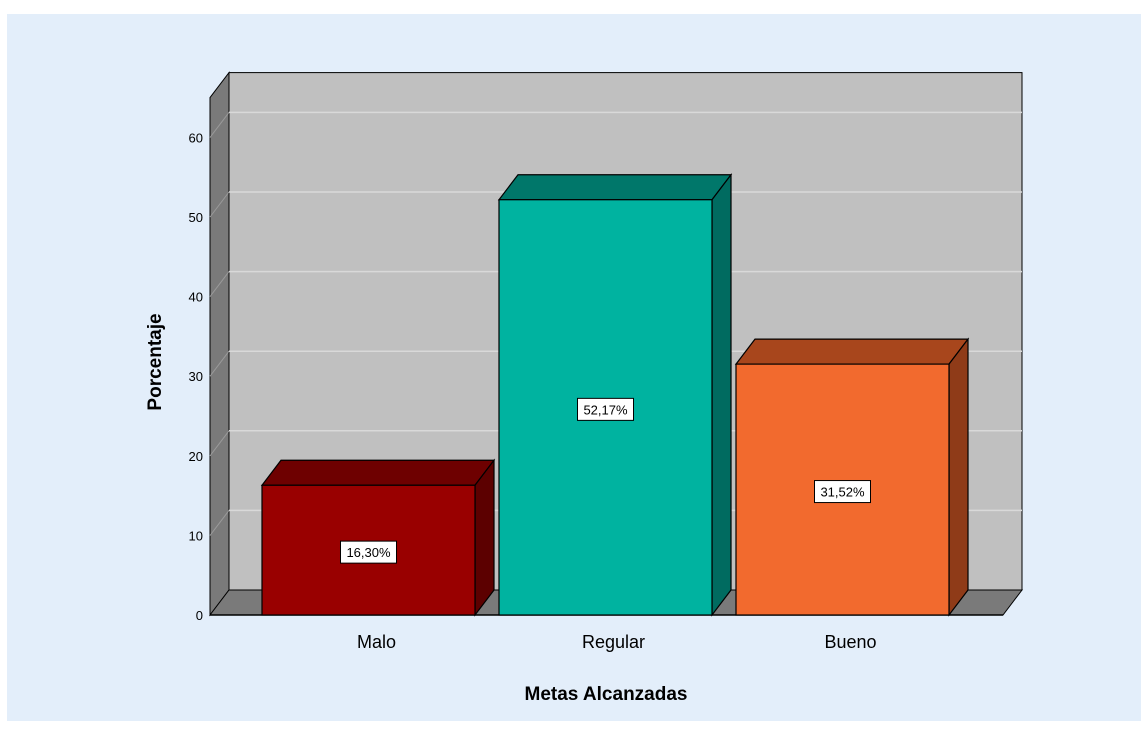  I want to click on data-label: 31,52%, so click(842, 492).